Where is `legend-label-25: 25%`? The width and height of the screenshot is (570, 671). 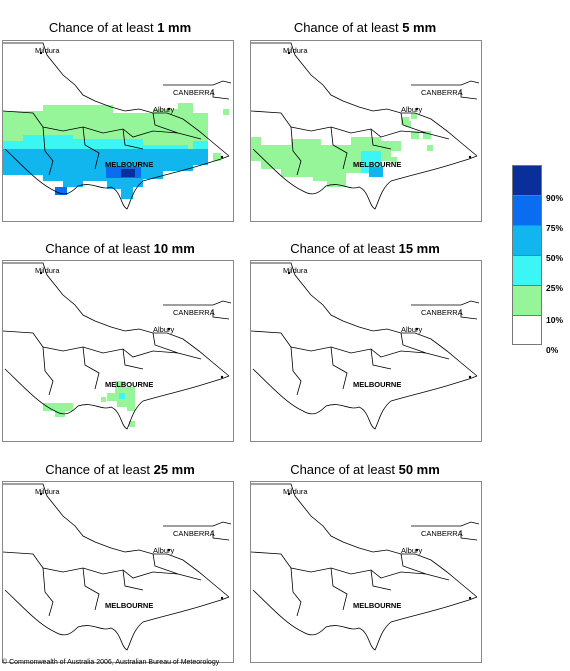
legend-label-25: 25% is located at coordinates (555, 288).